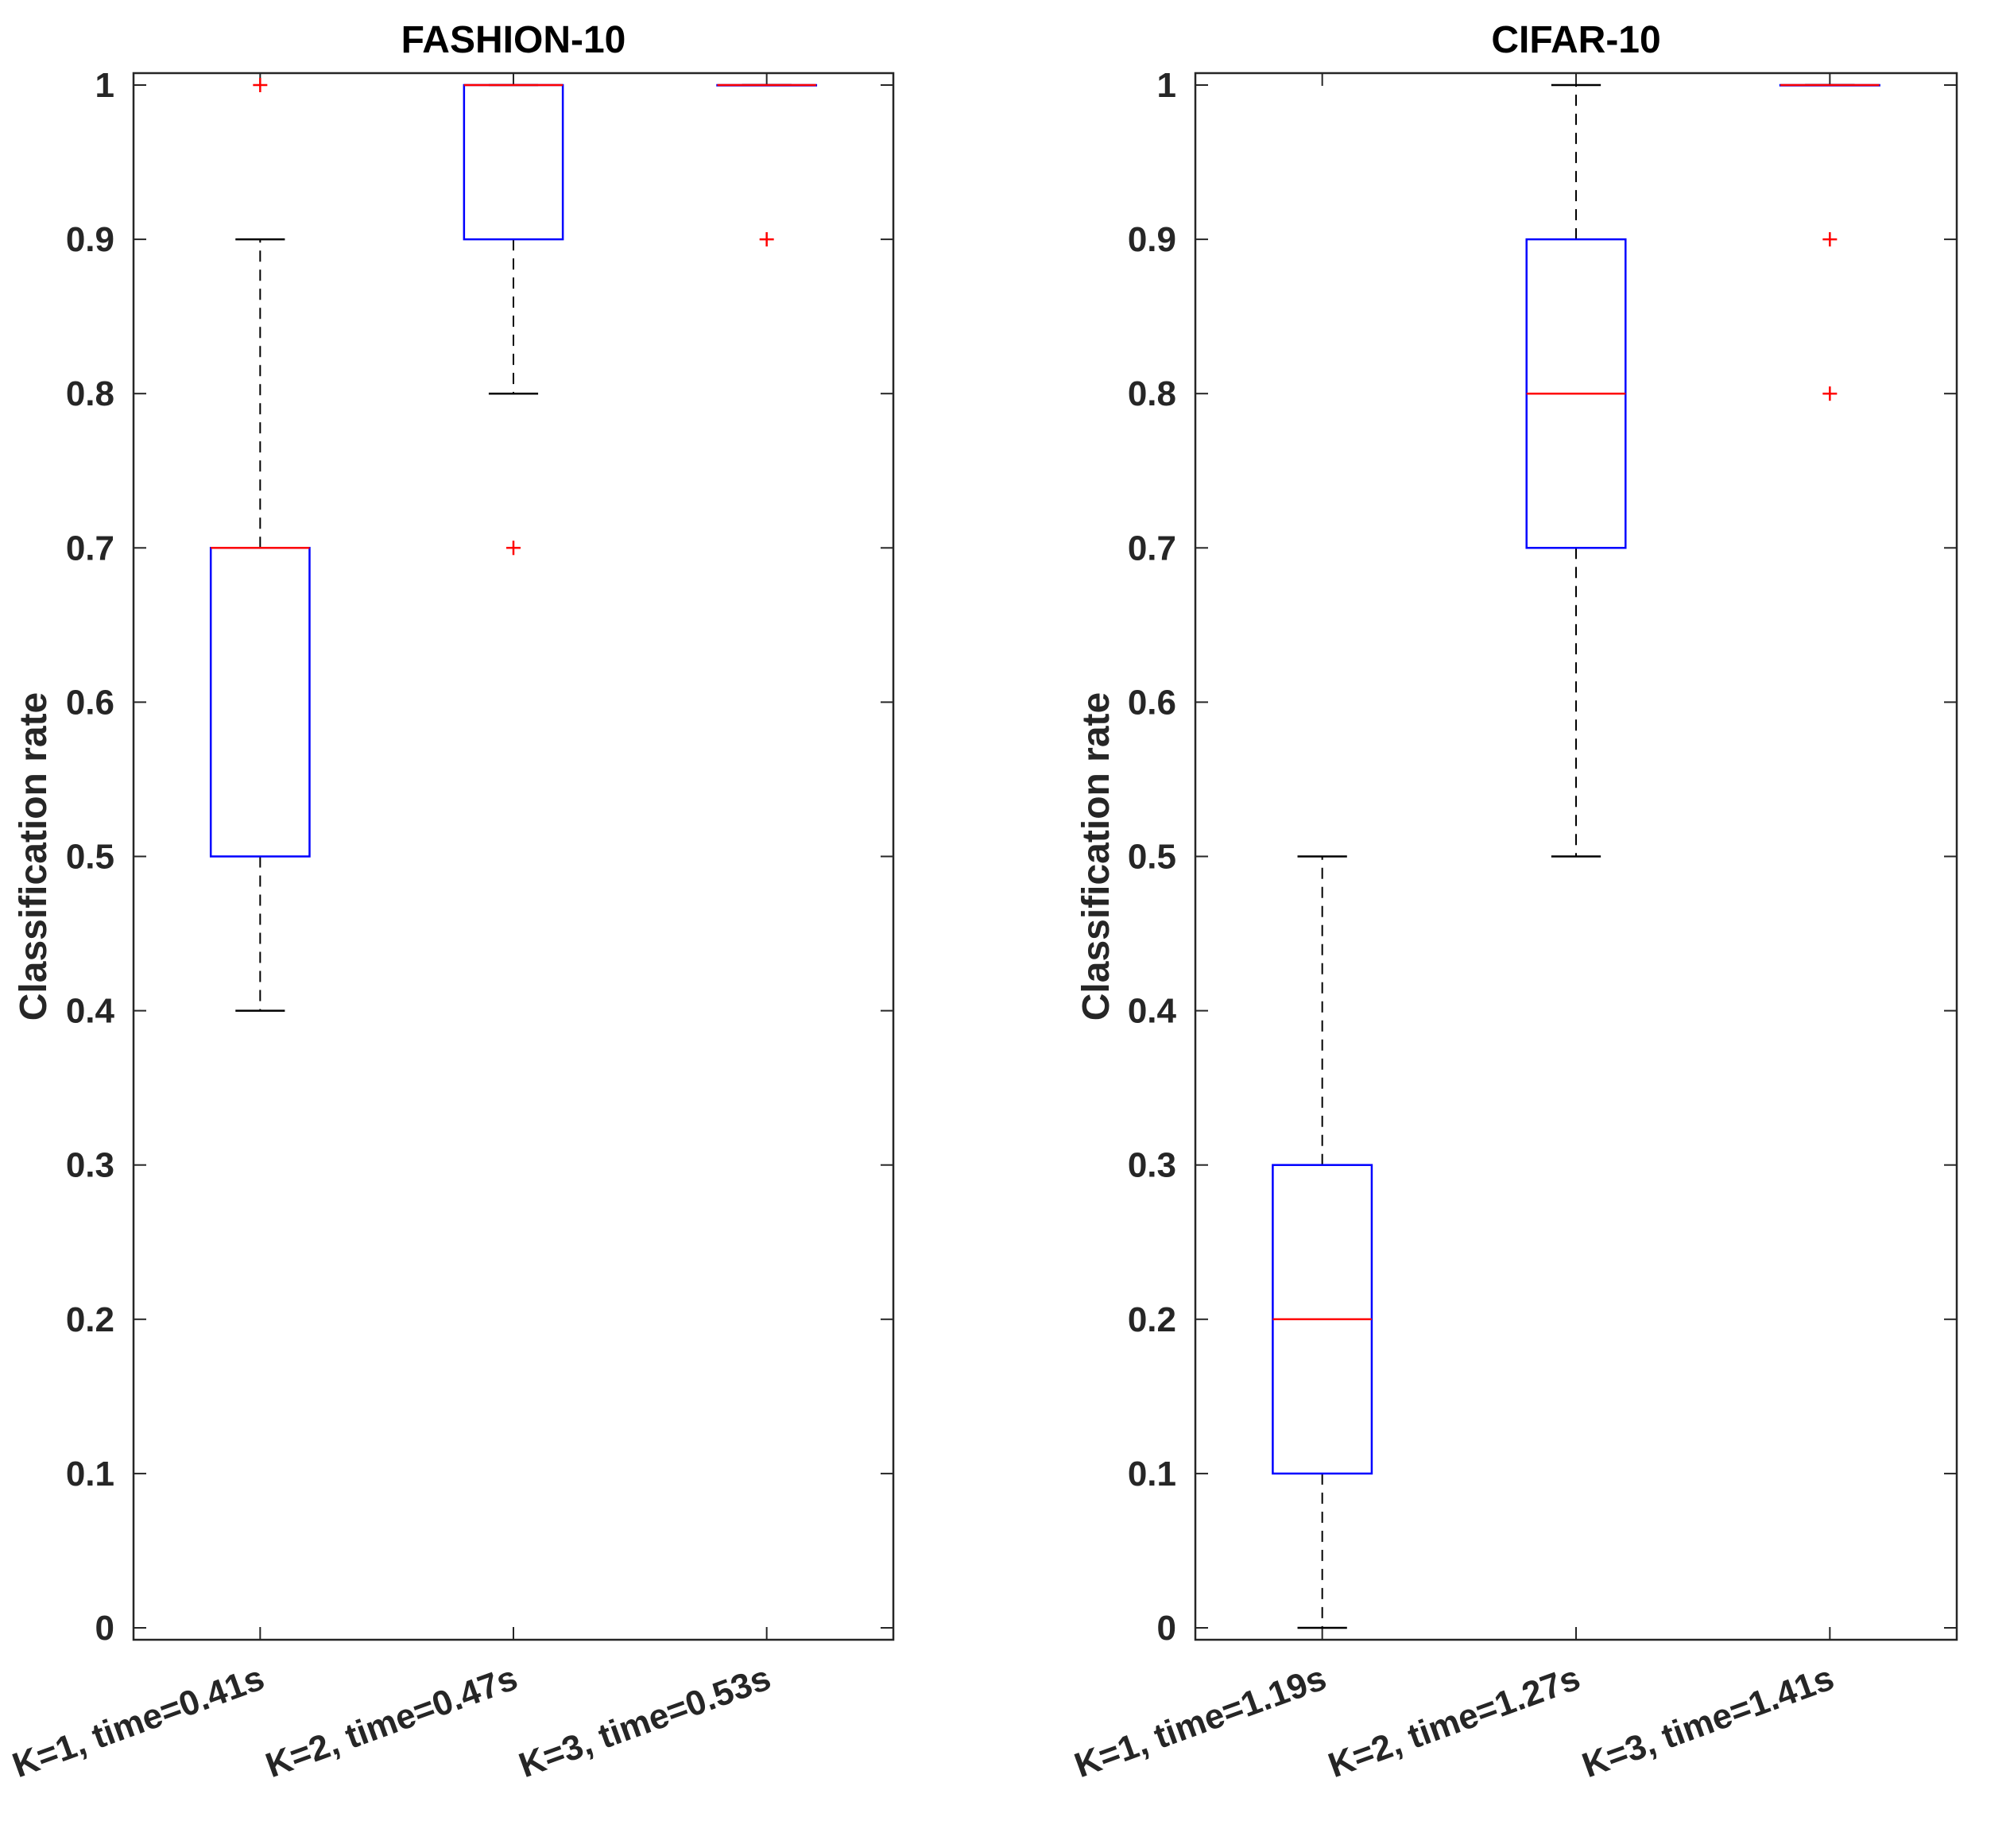 The width and height of the screenshot is (2010, 1848). I want to click on chart-title: FASHION-10, so click(513, 40).